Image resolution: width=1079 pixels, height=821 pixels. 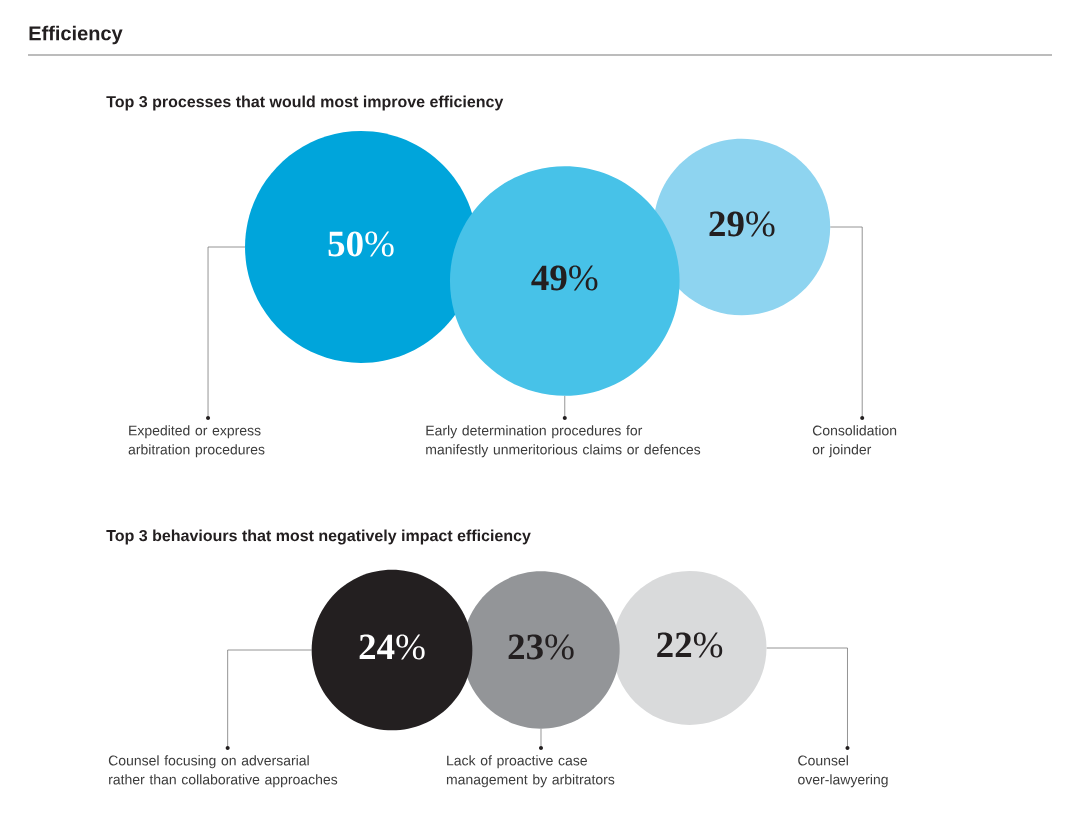 What do you see at coordinates (392, 647) in the screenshot?
I see `data-label: 24%` at bounding box center [392, 647].